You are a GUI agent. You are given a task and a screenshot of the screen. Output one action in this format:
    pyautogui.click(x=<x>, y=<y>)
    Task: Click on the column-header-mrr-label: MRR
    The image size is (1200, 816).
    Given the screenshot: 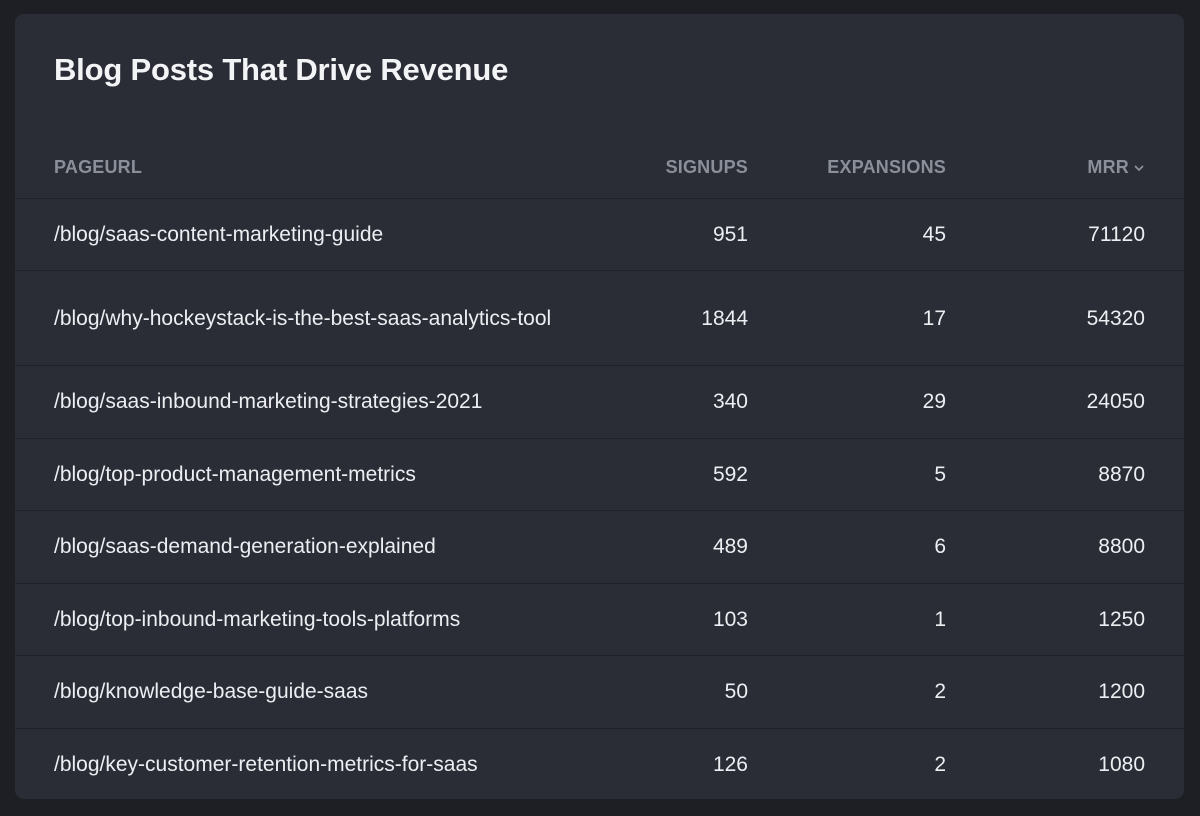 What is the action you would take?
    pyautogui.click(x=1108, y=167)
    